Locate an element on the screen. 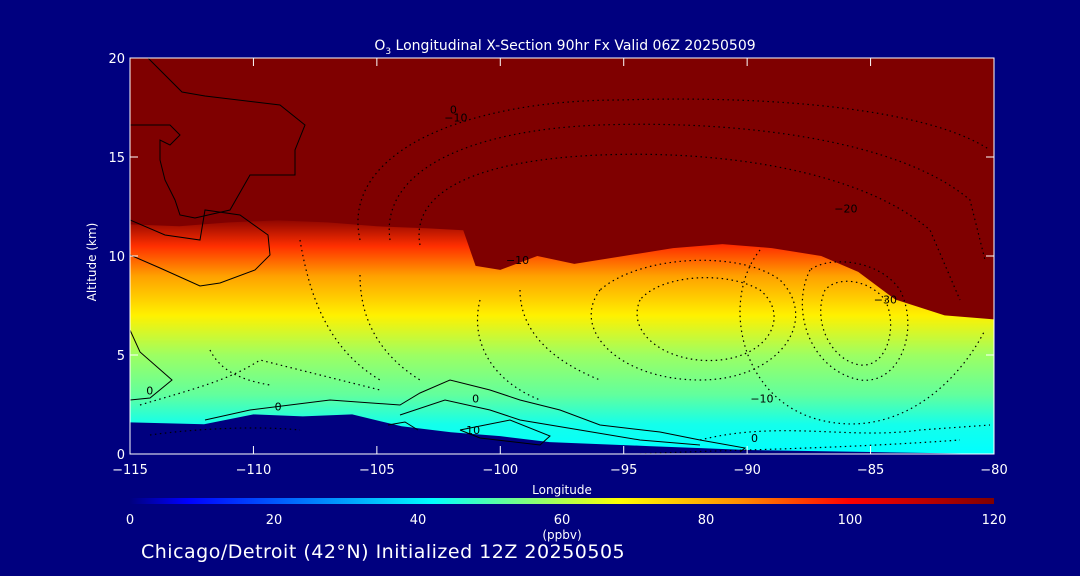 Image resolution: width=1080 pixels, height=576 pixels. colorbar-tick-label: 40 is located at coordinates (418, 520).